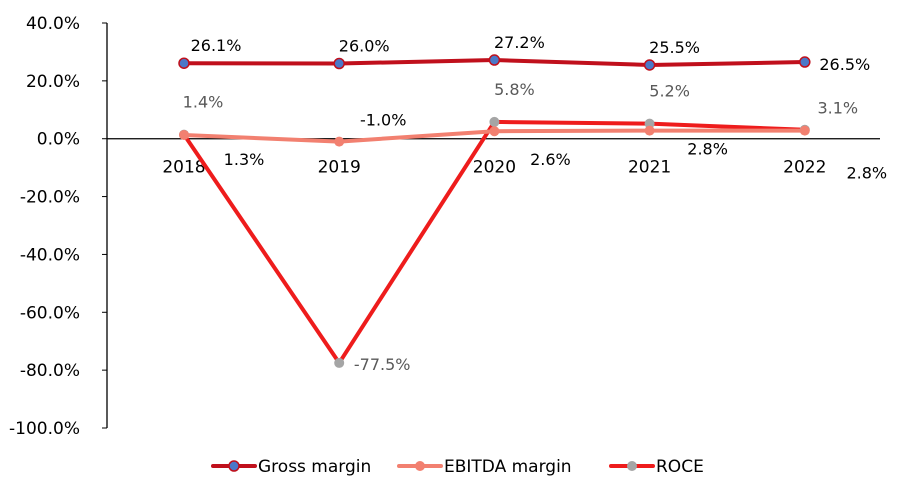  Describe the element at coordinates (314, 467) in the screenshot. I see `legend-label: Gross margin` at that location.